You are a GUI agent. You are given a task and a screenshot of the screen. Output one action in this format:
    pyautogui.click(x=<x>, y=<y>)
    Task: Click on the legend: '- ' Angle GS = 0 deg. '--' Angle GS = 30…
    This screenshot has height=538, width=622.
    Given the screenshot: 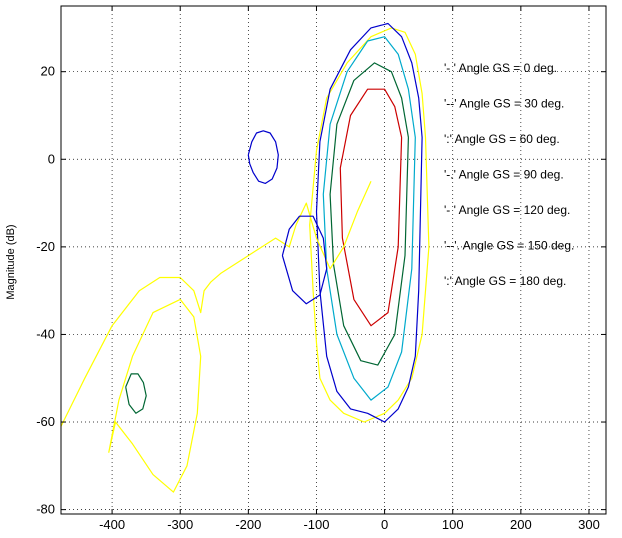 What is the action you would take?
    pyautogui.click(x=509, y=174)
    